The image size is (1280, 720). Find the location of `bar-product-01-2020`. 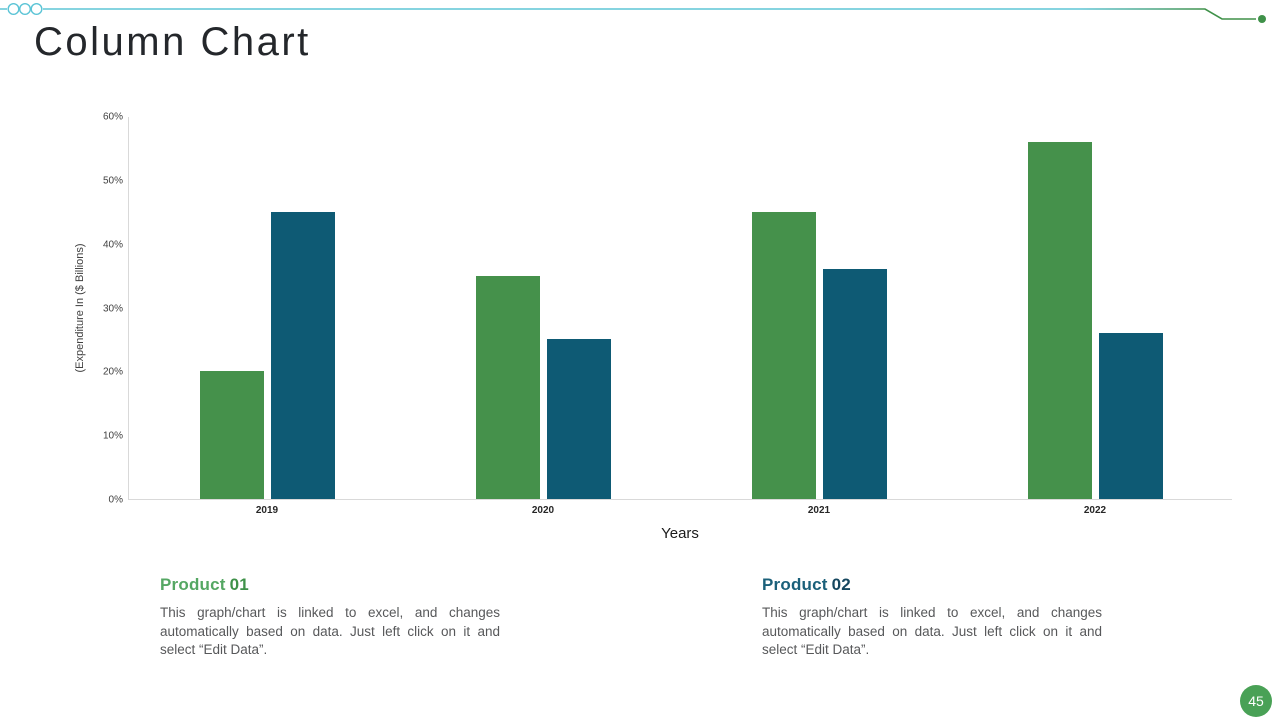

bar-product-01-2020 is located at coordinates (507, 387).